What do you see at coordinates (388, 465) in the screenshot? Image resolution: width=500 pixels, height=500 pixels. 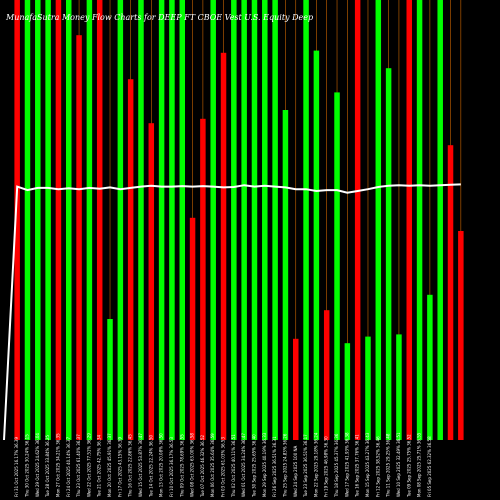 I see `x-tick-label: Thu 11 Sep 2025 29.25% 36.48` at bounding box center [388, 465].